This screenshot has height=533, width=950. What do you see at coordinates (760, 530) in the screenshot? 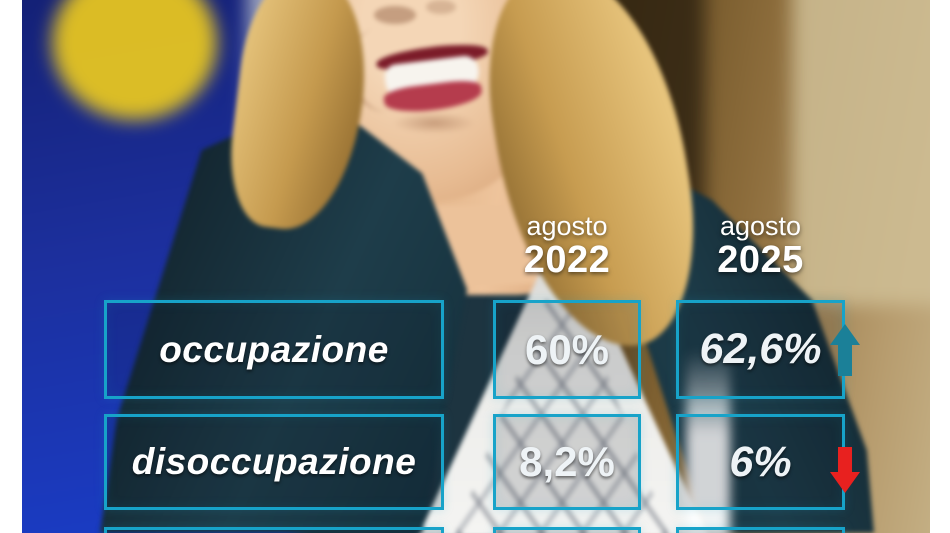
I see `row3-value-2025-box-partial` at bounding box center [760, 530].